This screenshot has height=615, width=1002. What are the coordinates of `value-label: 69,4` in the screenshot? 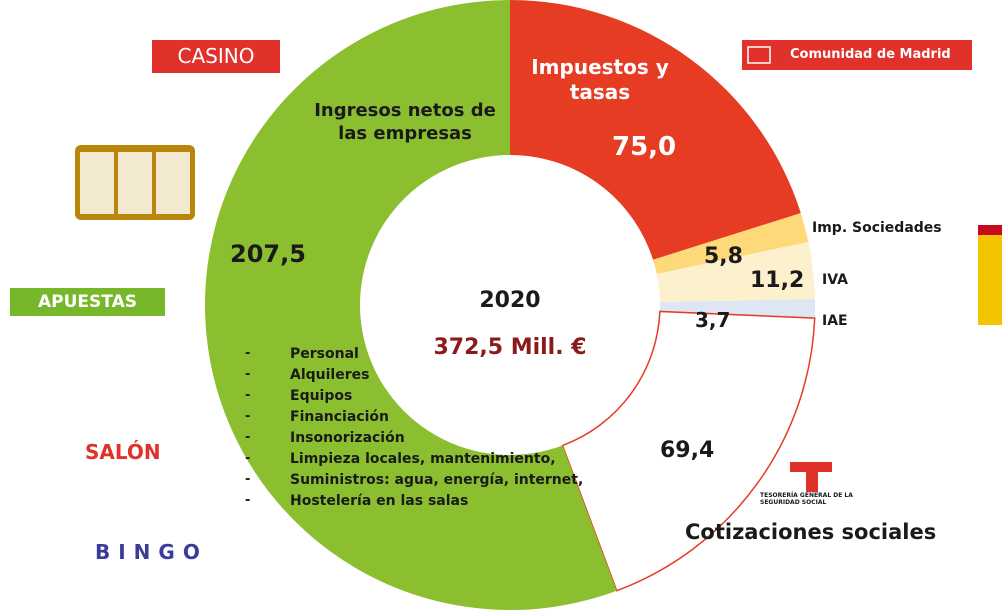 It's located at (687, 450).